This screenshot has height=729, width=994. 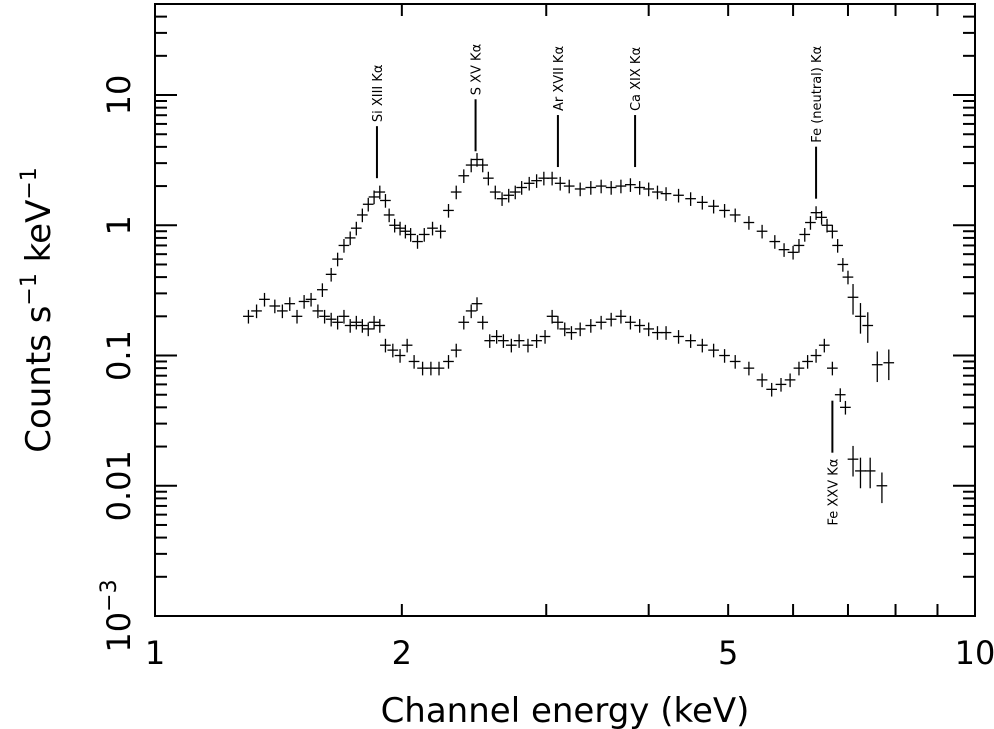 I want to click on annotation: Fe XXV Kα, so click(x=833, y=463).